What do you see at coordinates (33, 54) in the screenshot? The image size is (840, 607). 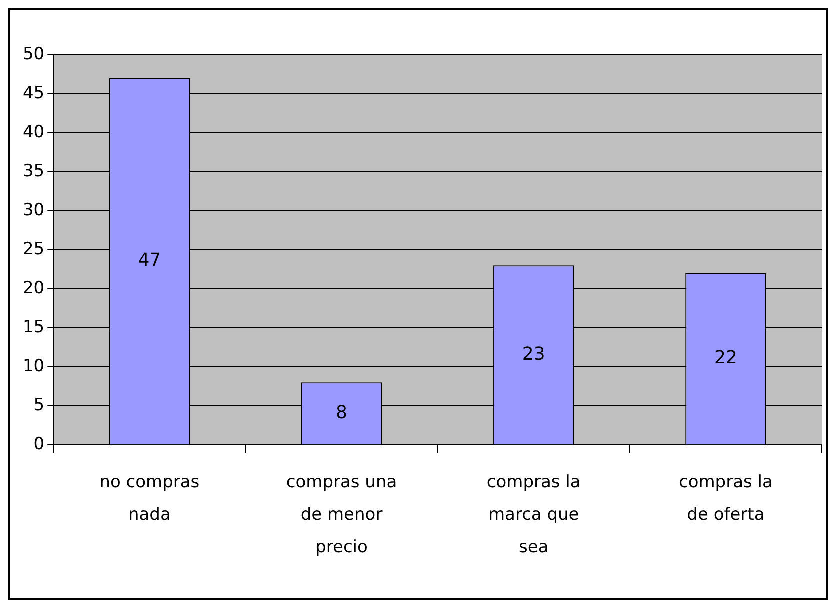 I see `y-tick-label: 50` at bounding box center [33, 54].